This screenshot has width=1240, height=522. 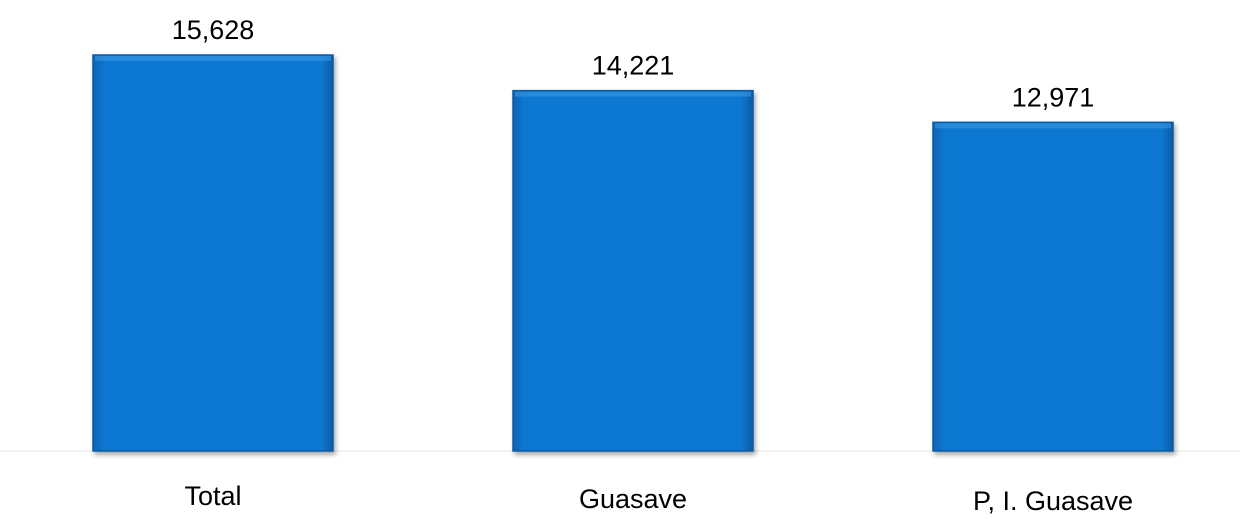 I want to click on value-label-2: 12,971, so click(x=1053, y=97).